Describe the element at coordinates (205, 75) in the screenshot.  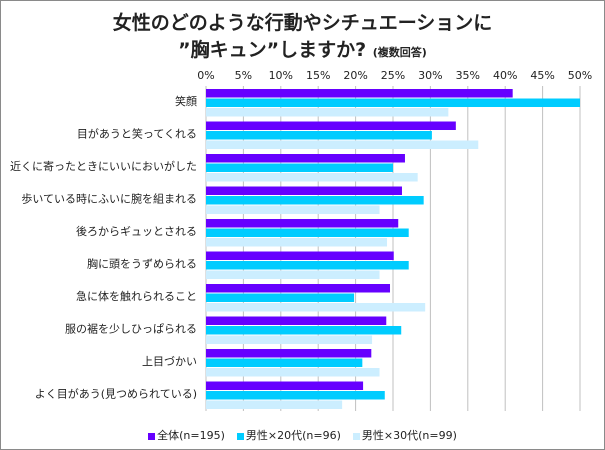
I see `x-tick-label: 0%` at that location.